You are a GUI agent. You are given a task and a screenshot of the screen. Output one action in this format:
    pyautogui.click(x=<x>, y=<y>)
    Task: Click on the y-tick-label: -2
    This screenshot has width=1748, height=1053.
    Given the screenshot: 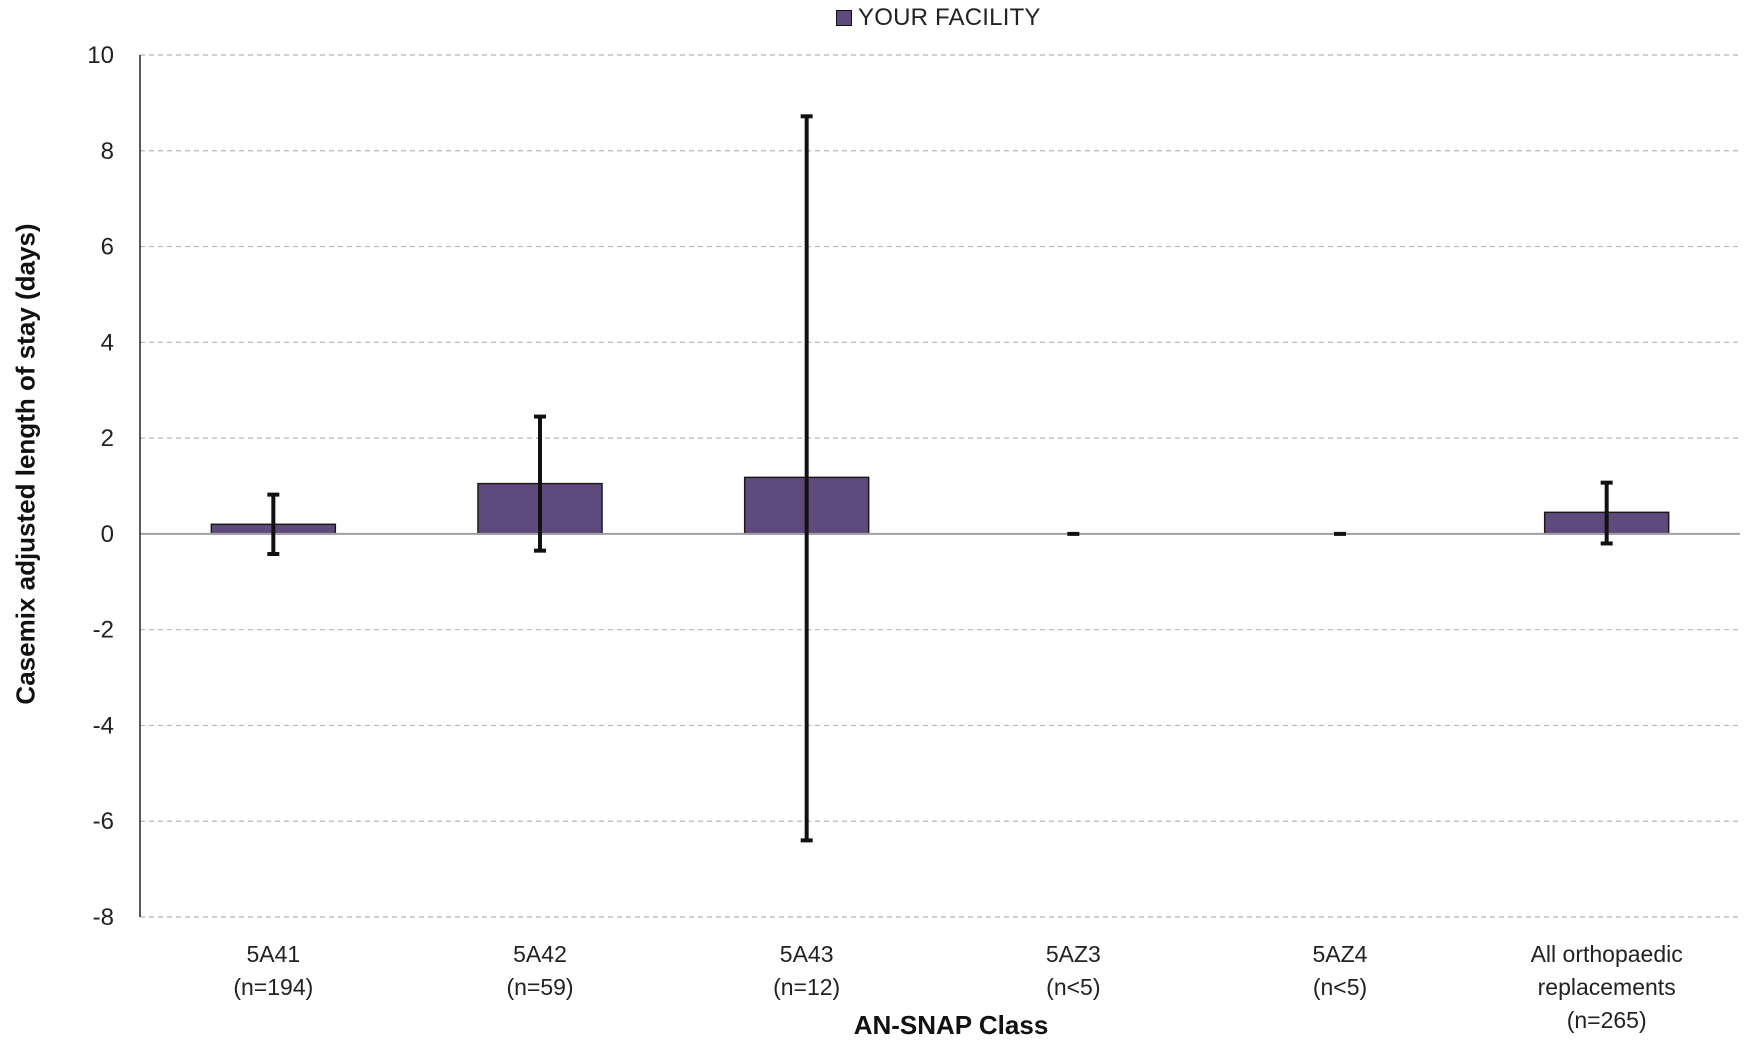 What is the action you would take?
    pyautogui.click(x=103, y=630)
    